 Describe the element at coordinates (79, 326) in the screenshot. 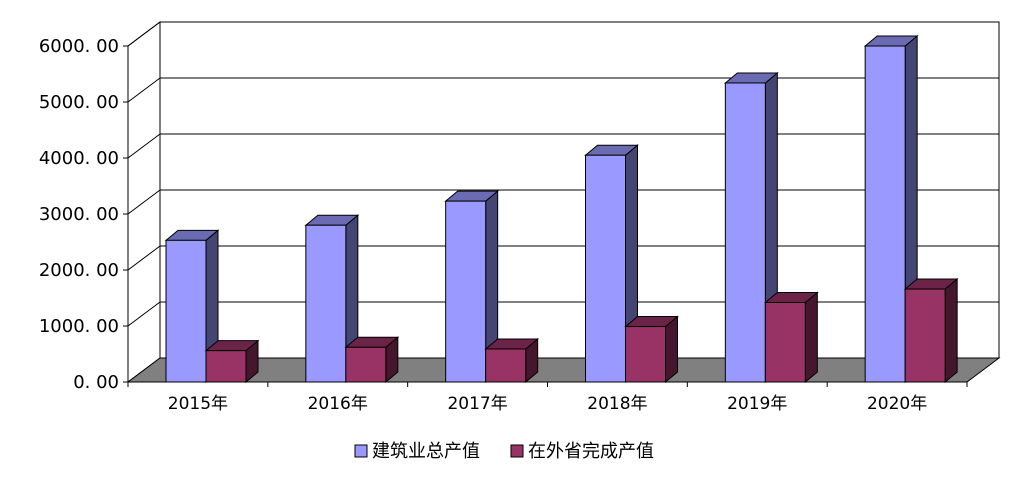

I see `y-tick-label: 1000. 00` at that location.